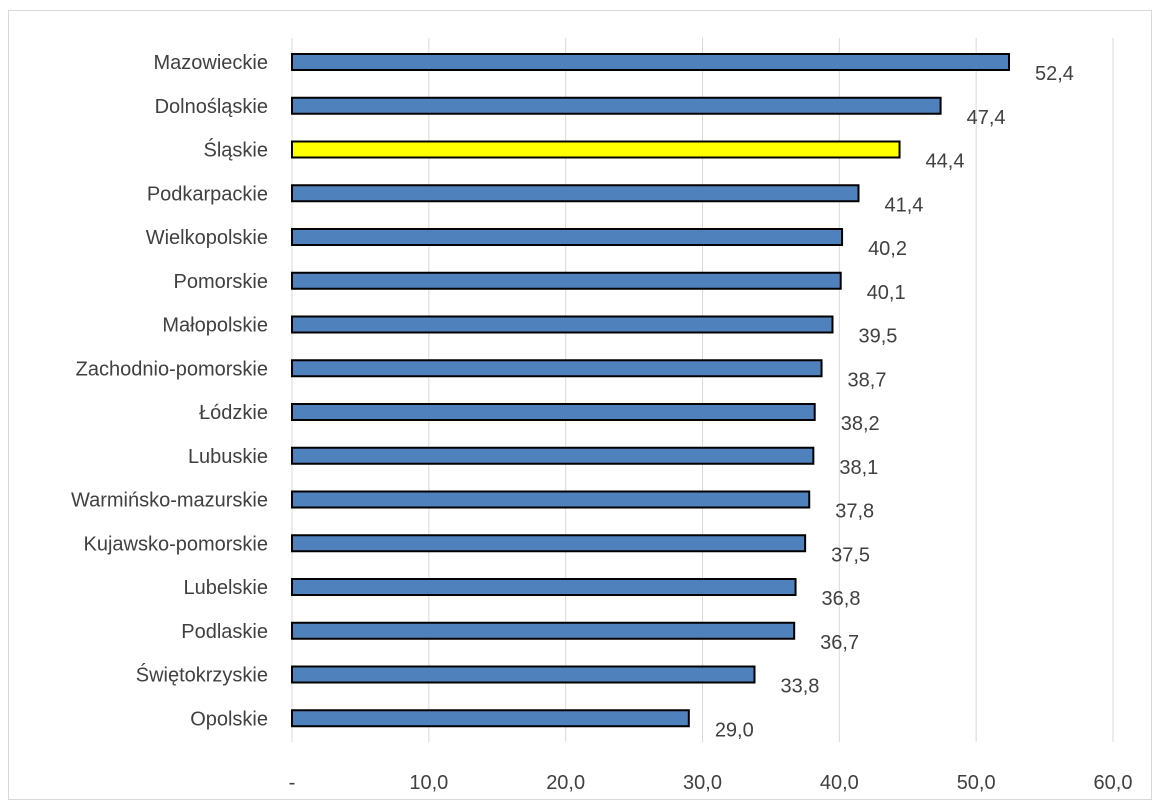  What do you see at coordinates (702, 783) in the screenshot?
I see `x-tick-label: 30,0` at bounding box center [702, 783].